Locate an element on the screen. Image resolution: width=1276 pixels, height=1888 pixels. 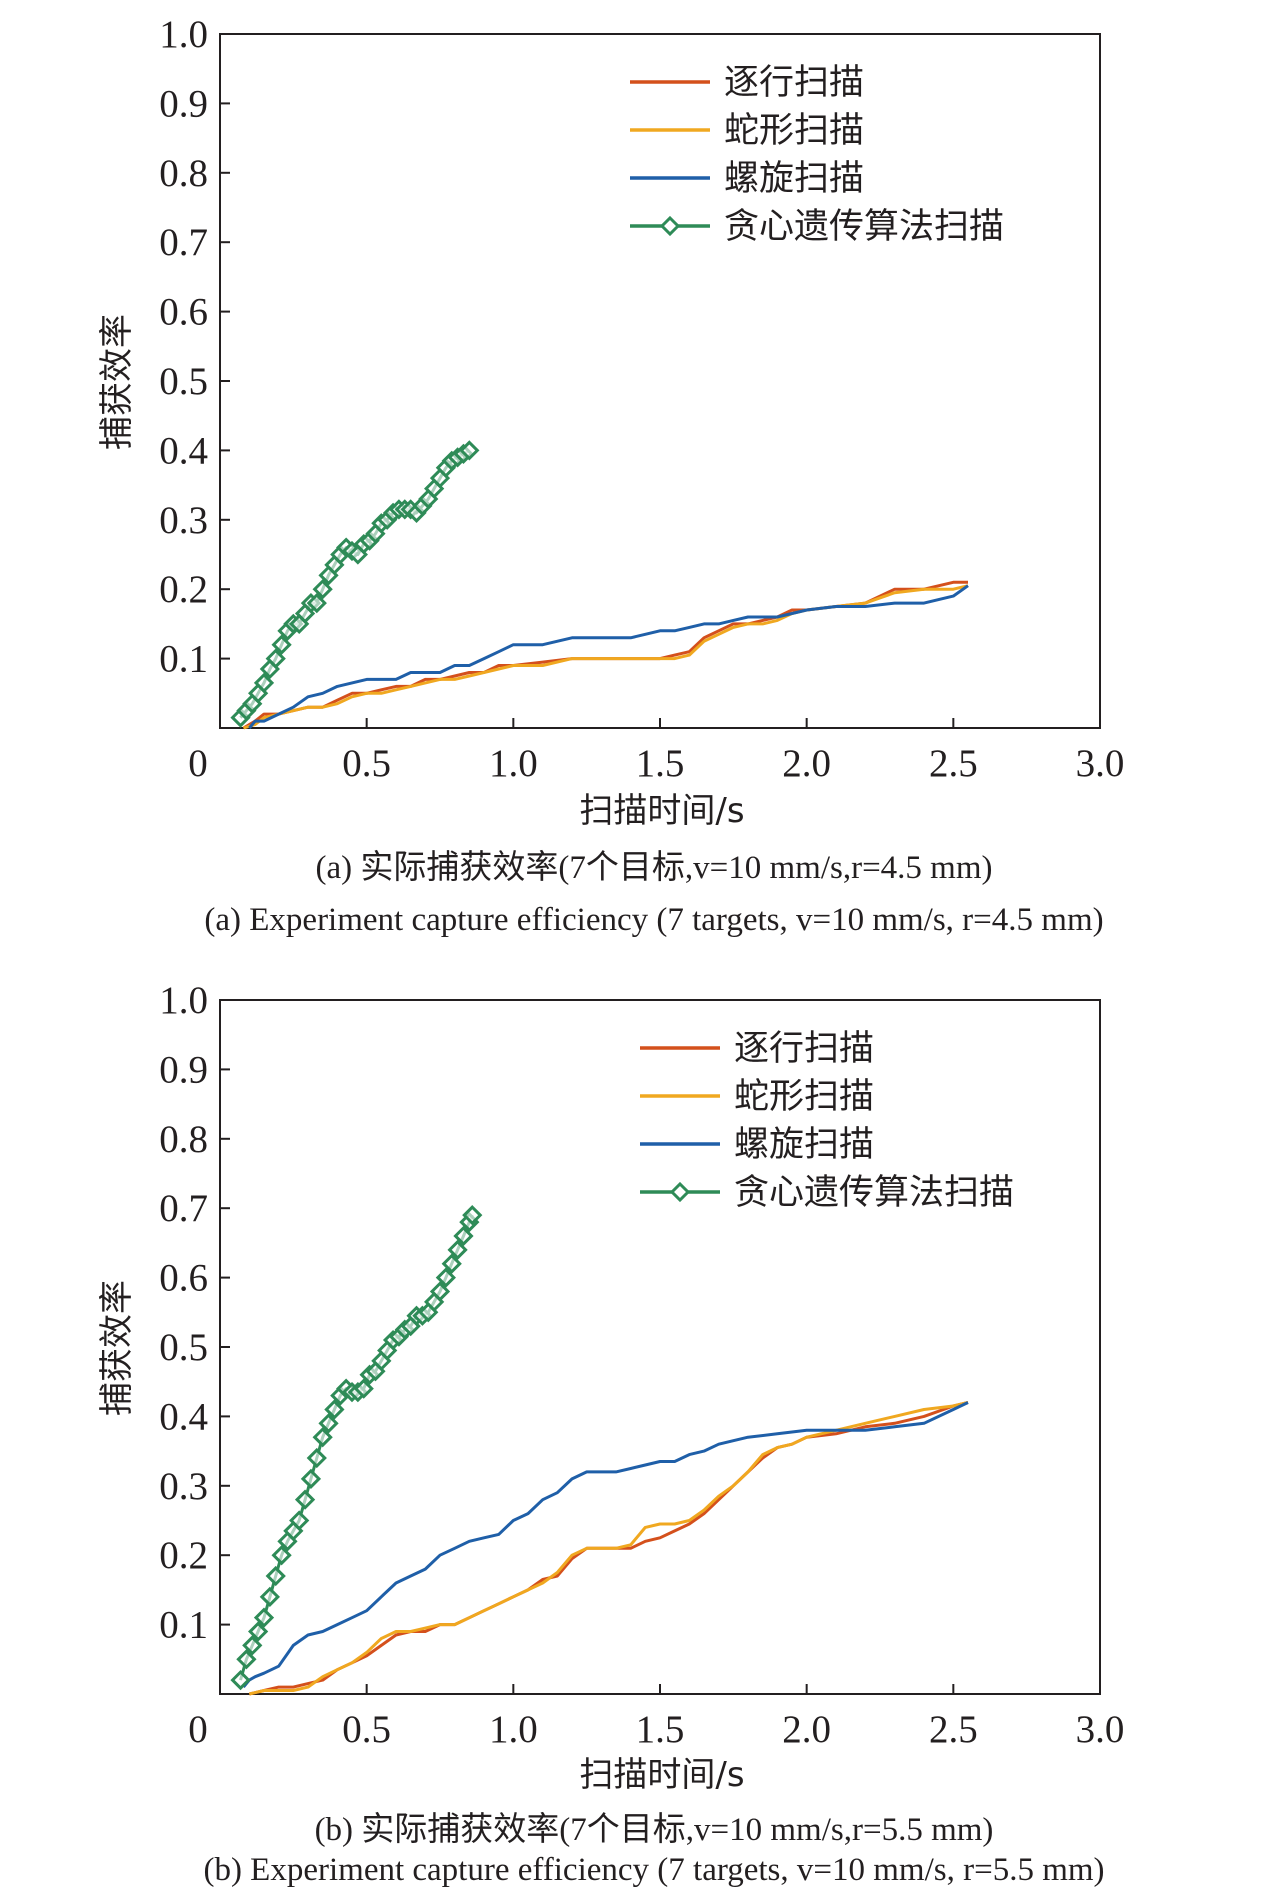
y-tick-label-b-6: 0.7 is located at coordinates (183, 1208).